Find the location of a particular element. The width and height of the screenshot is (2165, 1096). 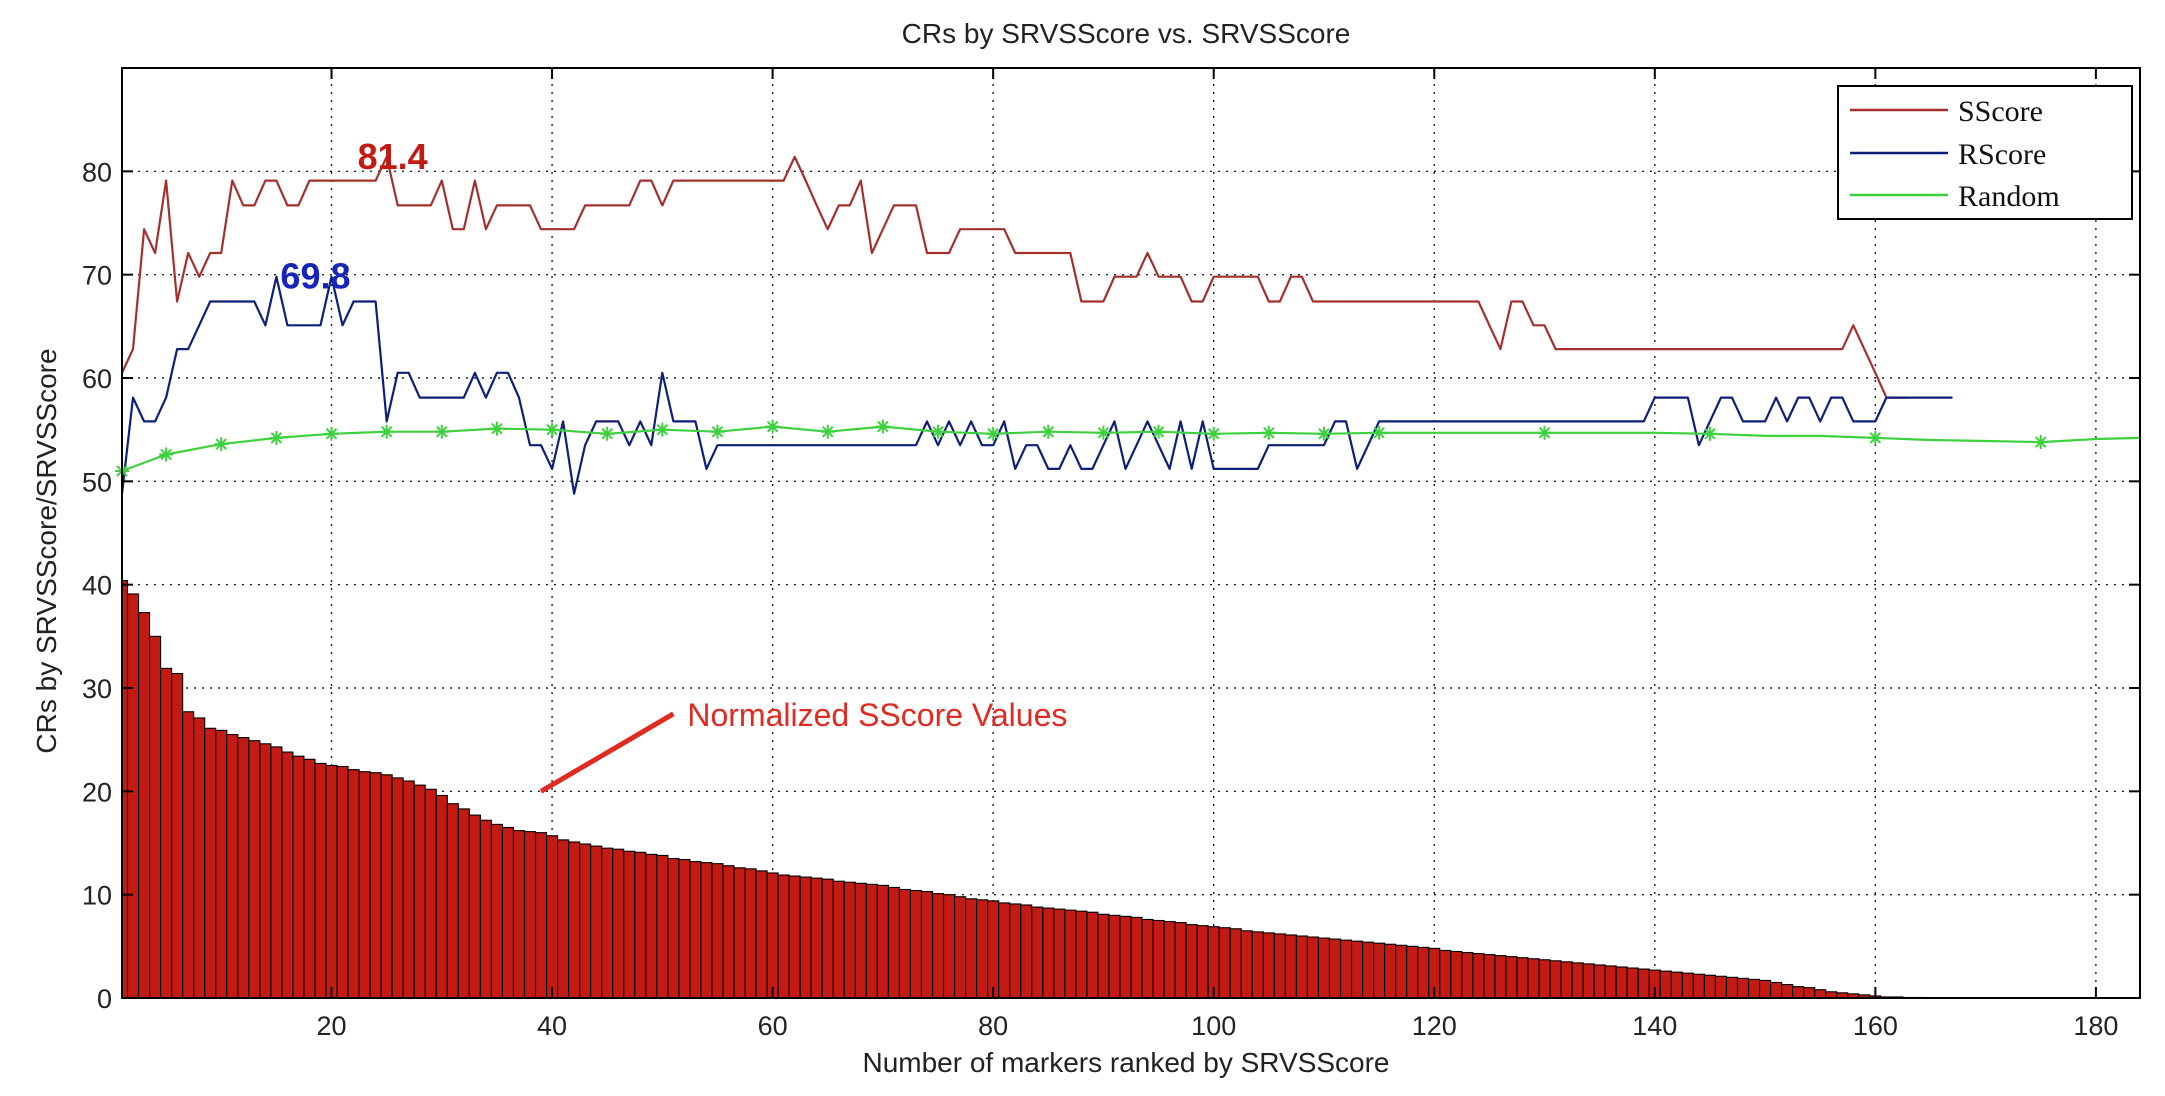

y-tick-label-20: 20 is located at coordinates (97, 792).